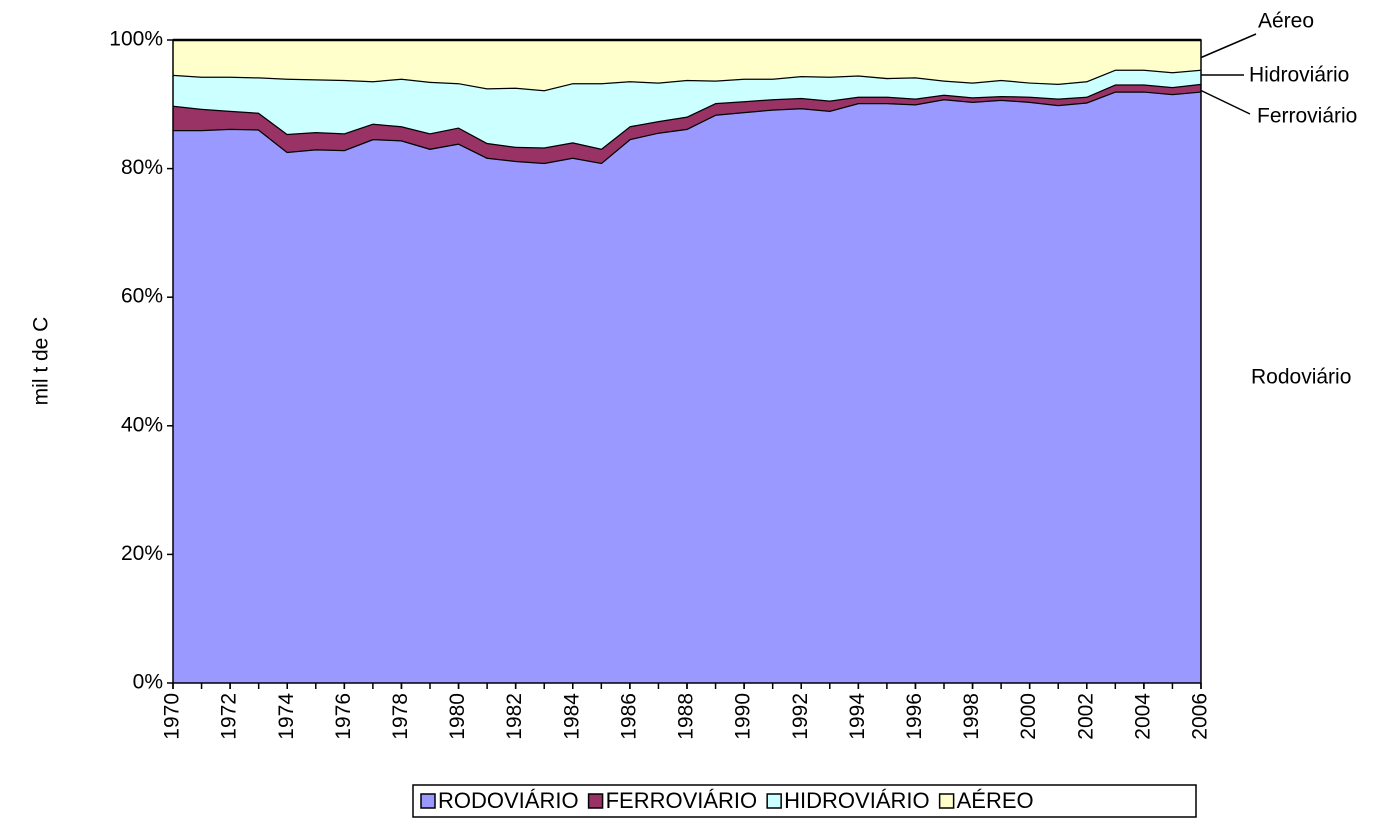 This screenshot has height=824, width=1385. What do you see at coordinates (1142, 716) in the screenshot?
I see `x-tick-label: 2004` at bounding box center [1142, 716].